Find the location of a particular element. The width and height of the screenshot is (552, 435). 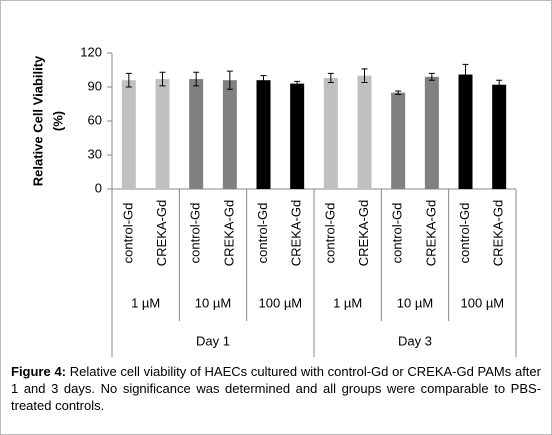

caption-label: Figure 4: is located at coordinates (39, 371).